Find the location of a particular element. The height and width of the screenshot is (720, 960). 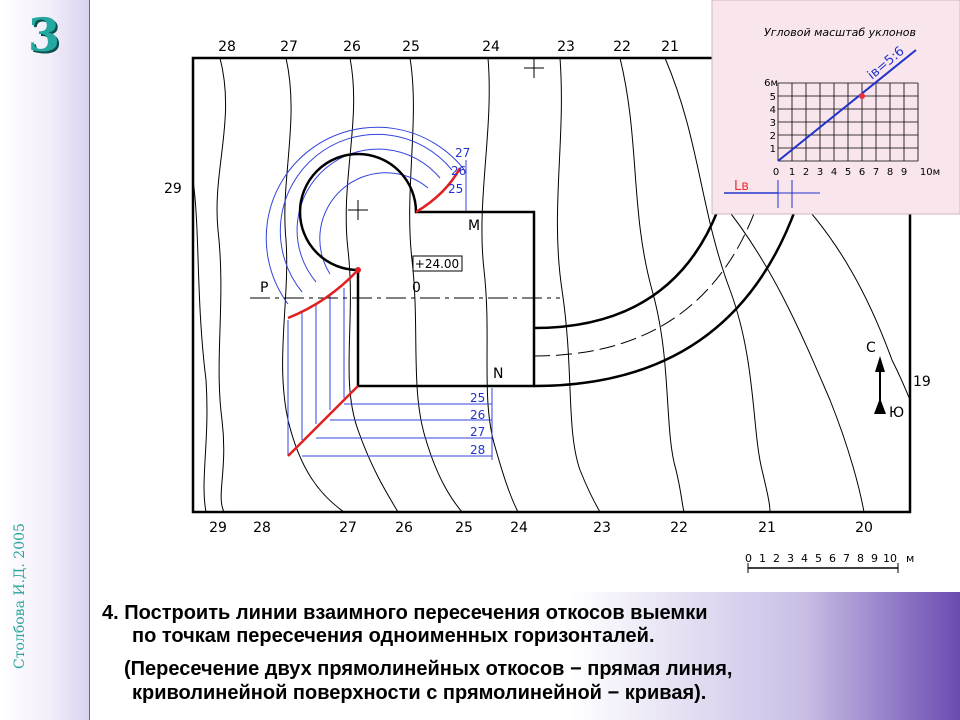

point-m-label: M is located at coordinates (474, 226).